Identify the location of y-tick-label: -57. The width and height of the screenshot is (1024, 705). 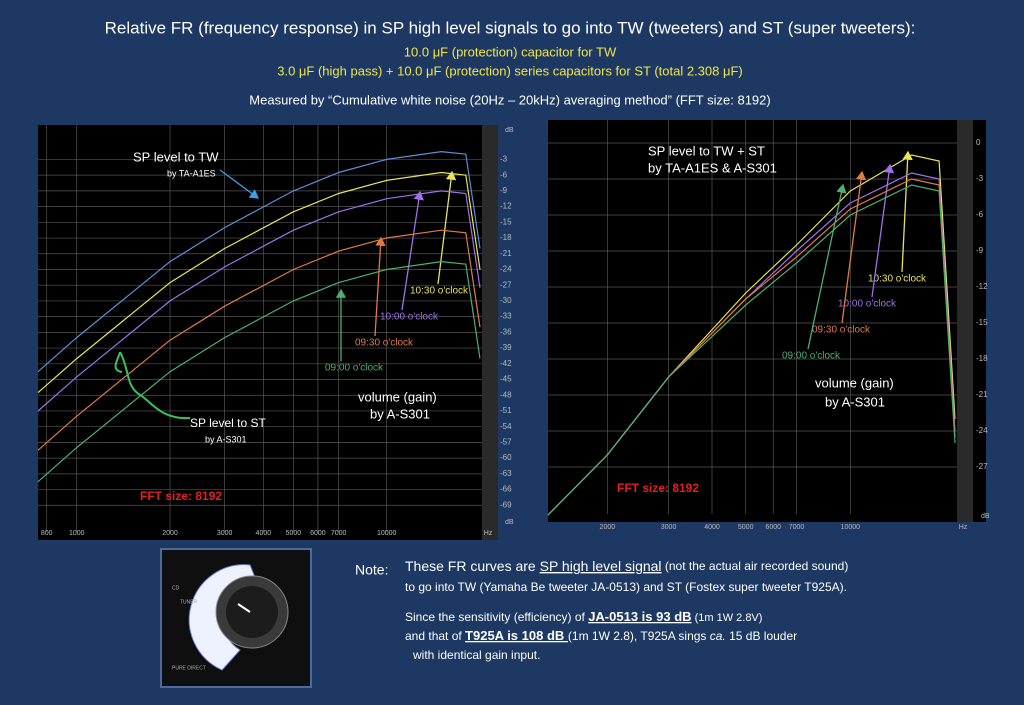
(506, 442).